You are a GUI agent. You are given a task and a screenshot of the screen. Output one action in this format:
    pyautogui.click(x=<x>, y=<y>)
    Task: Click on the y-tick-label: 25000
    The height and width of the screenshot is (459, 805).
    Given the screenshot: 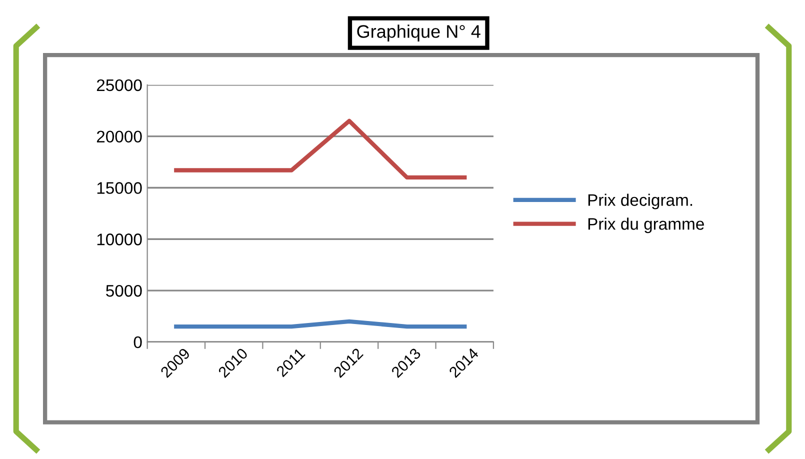 What is the action you would take?
    pyautogui.click(x=119, y=85)
    